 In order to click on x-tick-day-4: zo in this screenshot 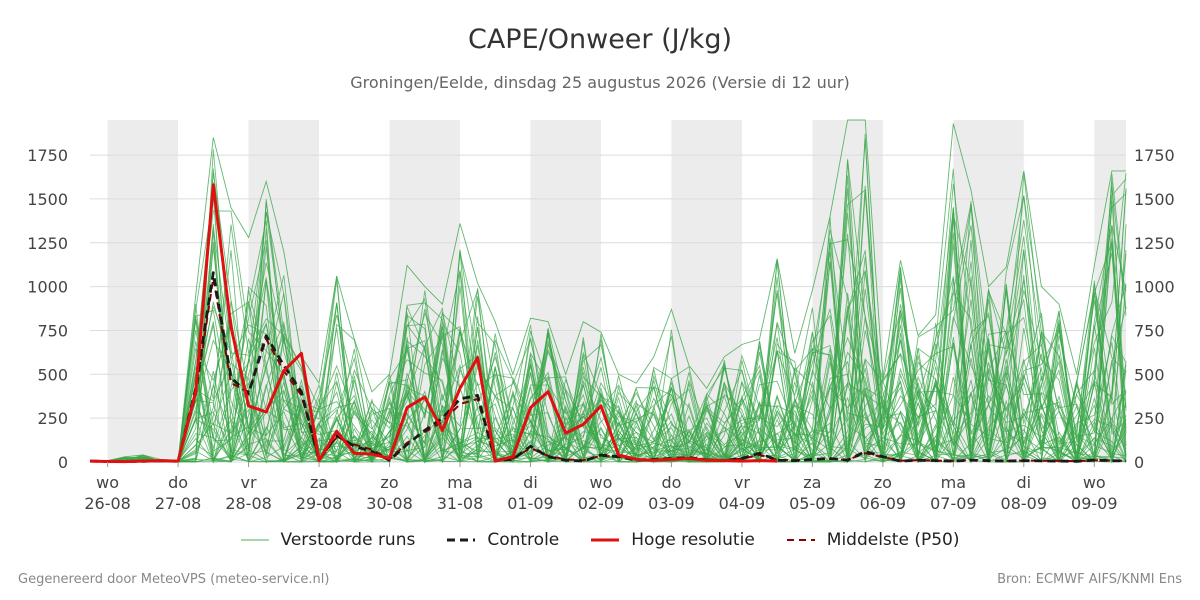, I will do `click(389, 482)`.